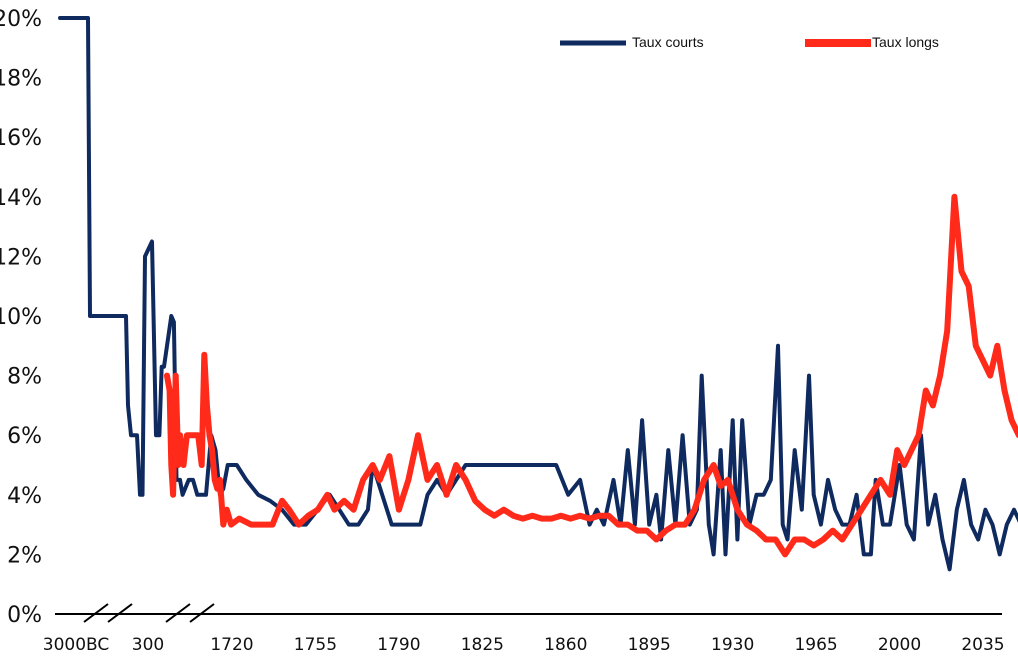  Describe the element at coordinates (732, 645) in the screenshot. I see `x-tick-label: 1930` at that location.